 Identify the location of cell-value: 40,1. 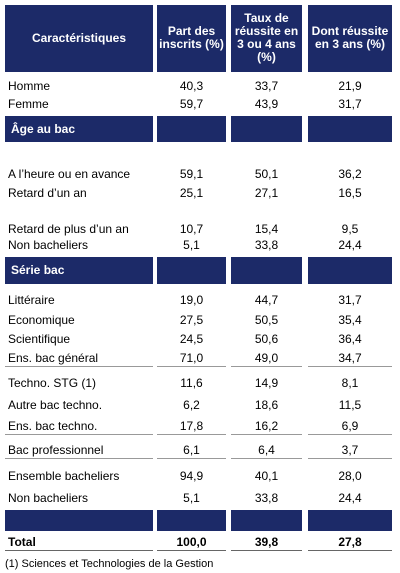
(266, 476).